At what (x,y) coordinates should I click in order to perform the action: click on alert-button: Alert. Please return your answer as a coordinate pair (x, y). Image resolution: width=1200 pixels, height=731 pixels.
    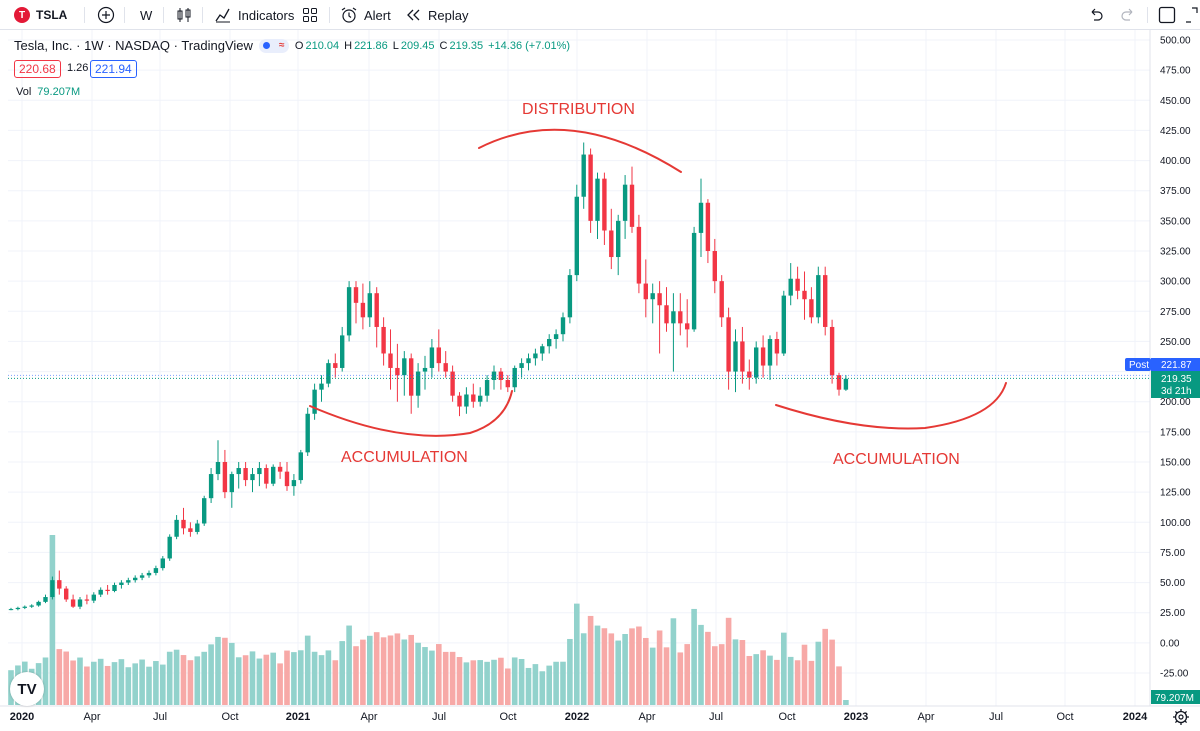
    Looking at the image, I should click on (365, 15).